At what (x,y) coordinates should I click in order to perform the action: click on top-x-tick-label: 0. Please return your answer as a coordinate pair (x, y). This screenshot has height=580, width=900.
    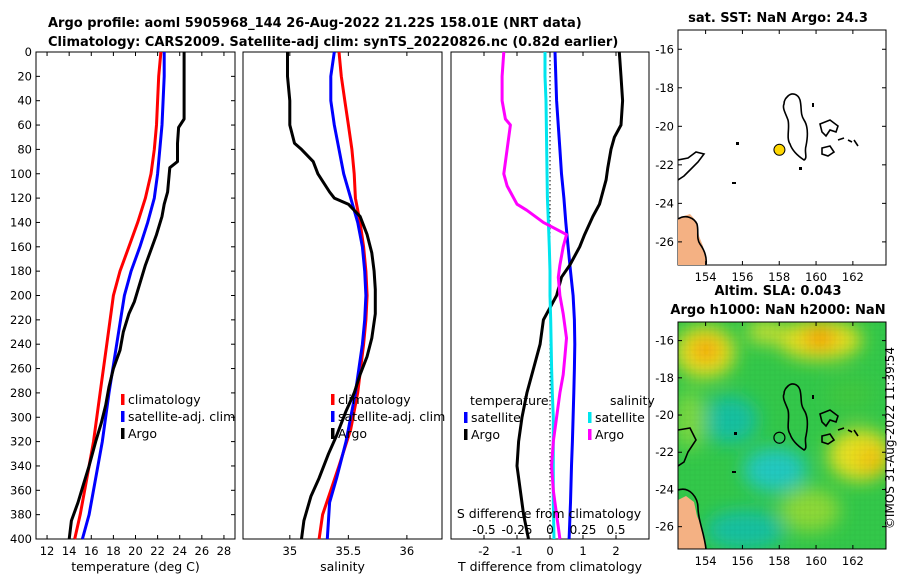
    Looking at the image, I should click on (550, 530).